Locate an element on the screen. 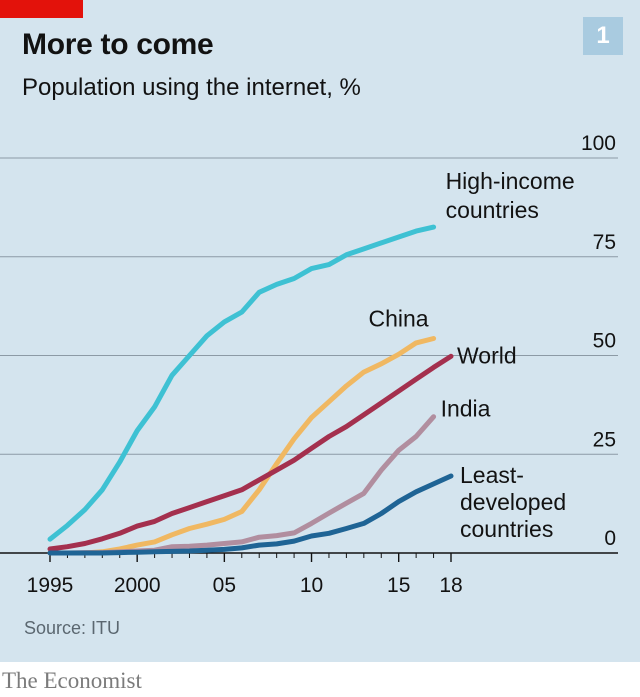 The width and height of the screenshot is (640, 697). y-tick-label-0: 0 is located at coordinates (610, 538).